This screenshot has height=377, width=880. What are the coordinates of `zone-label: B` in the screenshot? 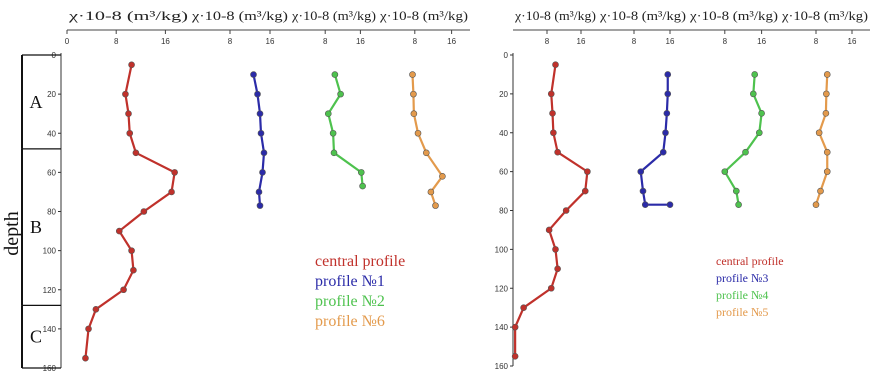 It's located at (36, 227).